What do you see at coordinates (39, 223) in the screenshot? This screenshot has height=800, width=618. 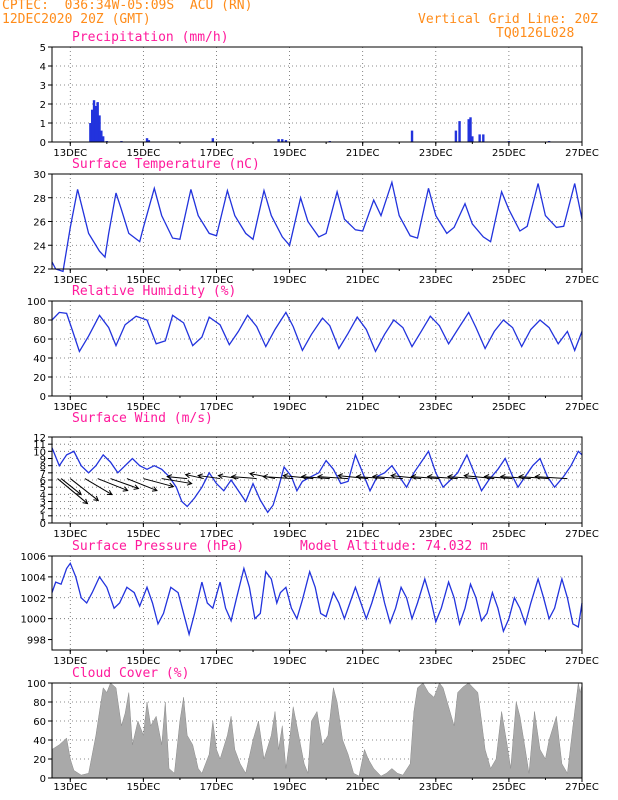 I see `y-tick-label: 26` at bounding box center [39, 223].